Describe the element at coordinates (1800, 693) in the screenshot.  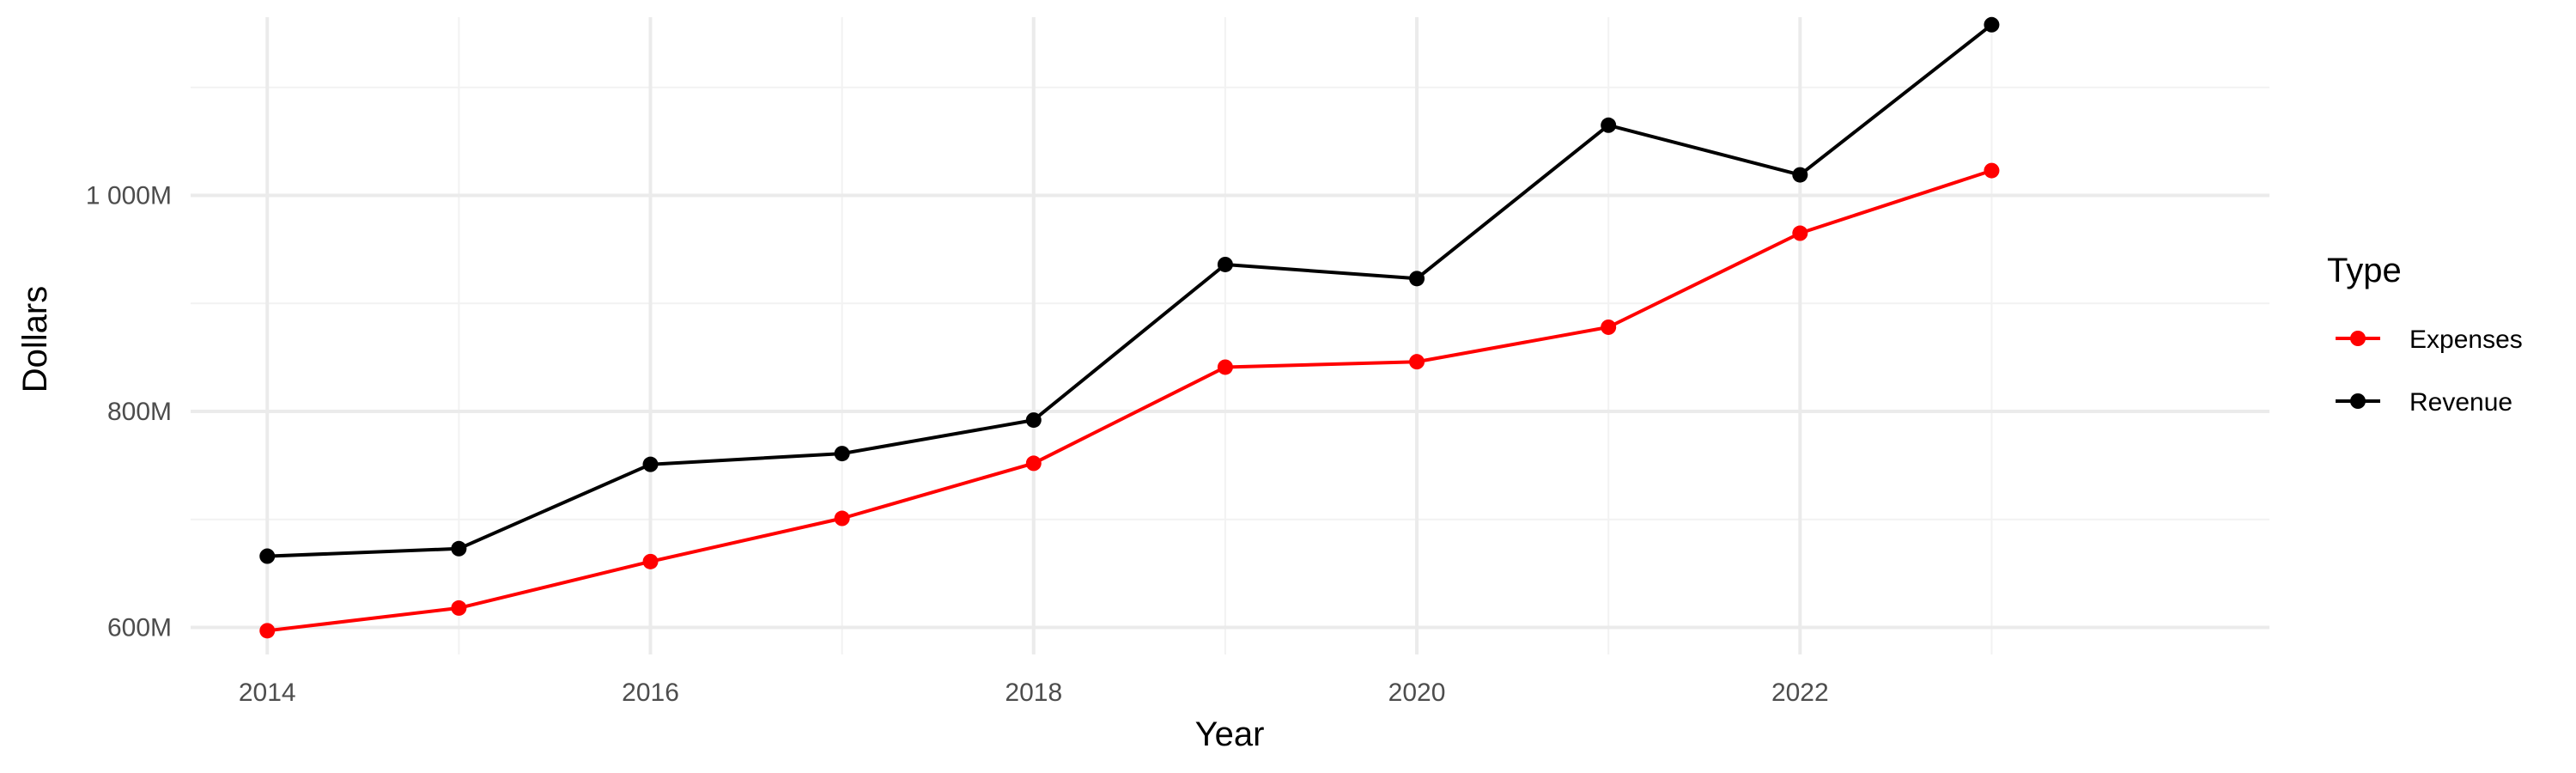
I see `x-tick-label: 2022` at that location.